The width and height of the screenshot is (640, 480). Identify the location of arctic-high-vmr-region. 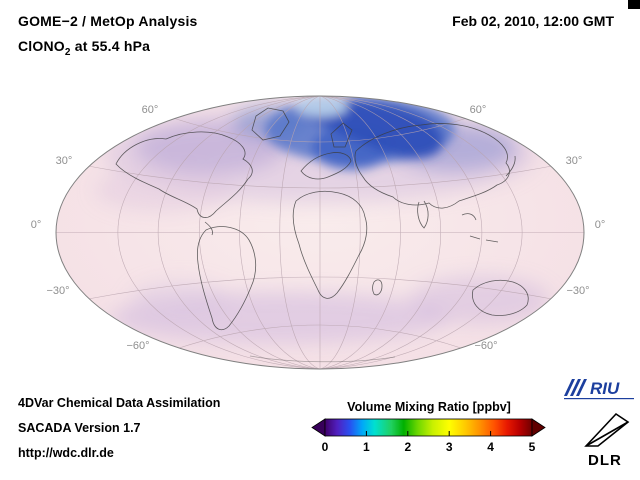
(360, 133).